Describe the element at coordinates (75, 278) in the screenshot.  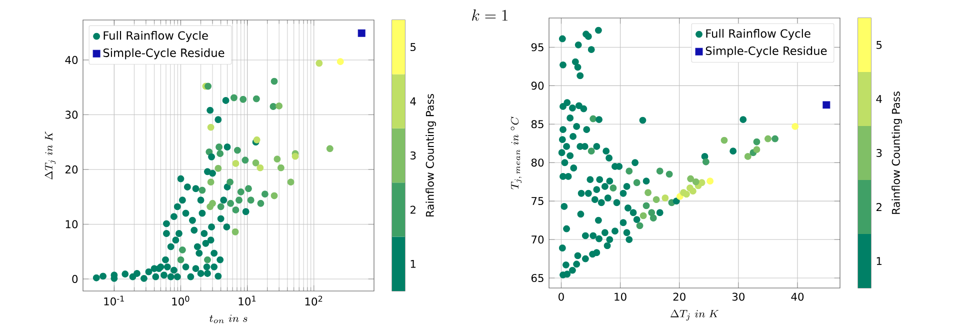
I see `y-tick-label: 0` at that location.